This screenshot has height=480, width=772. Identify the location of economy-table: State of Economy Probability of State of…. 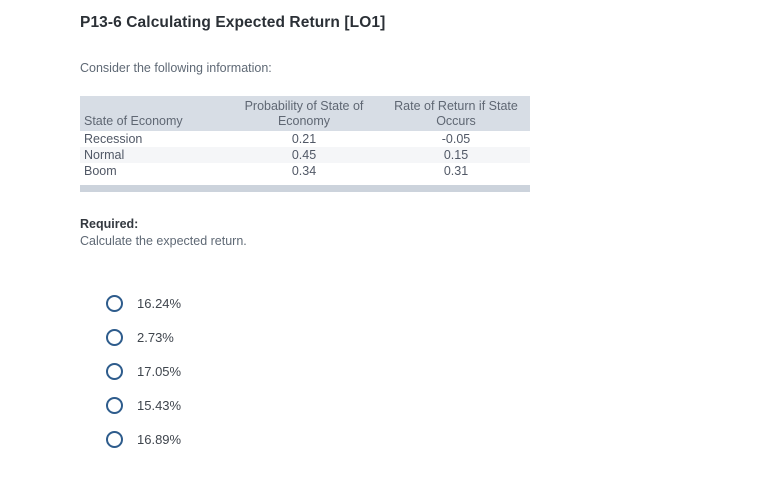
(305, 137).